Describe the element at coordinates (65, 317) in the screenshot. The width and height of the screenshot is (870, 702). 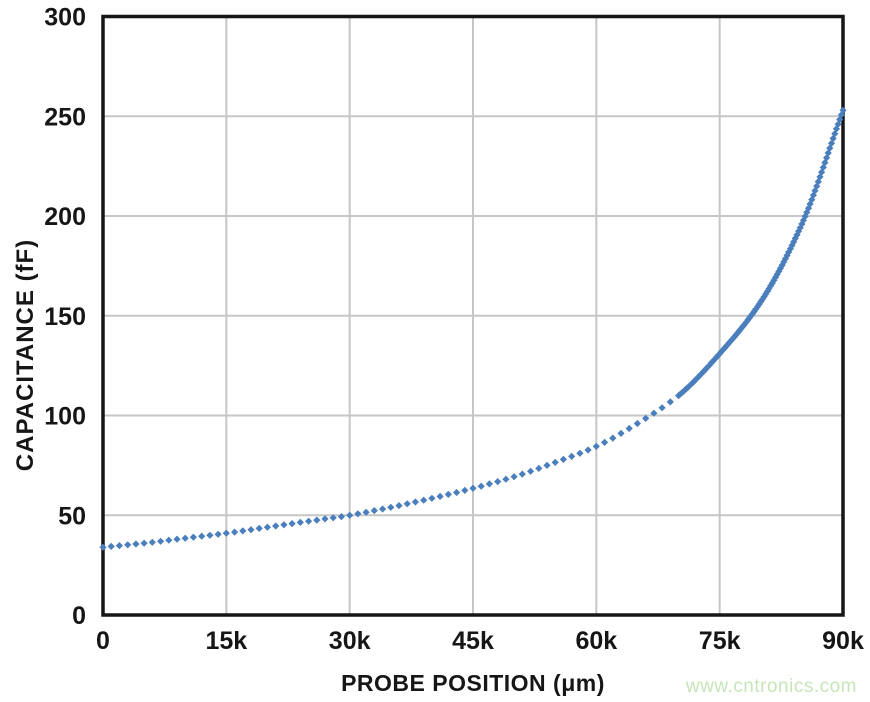
I see `y-tick-label: 150` at that location.